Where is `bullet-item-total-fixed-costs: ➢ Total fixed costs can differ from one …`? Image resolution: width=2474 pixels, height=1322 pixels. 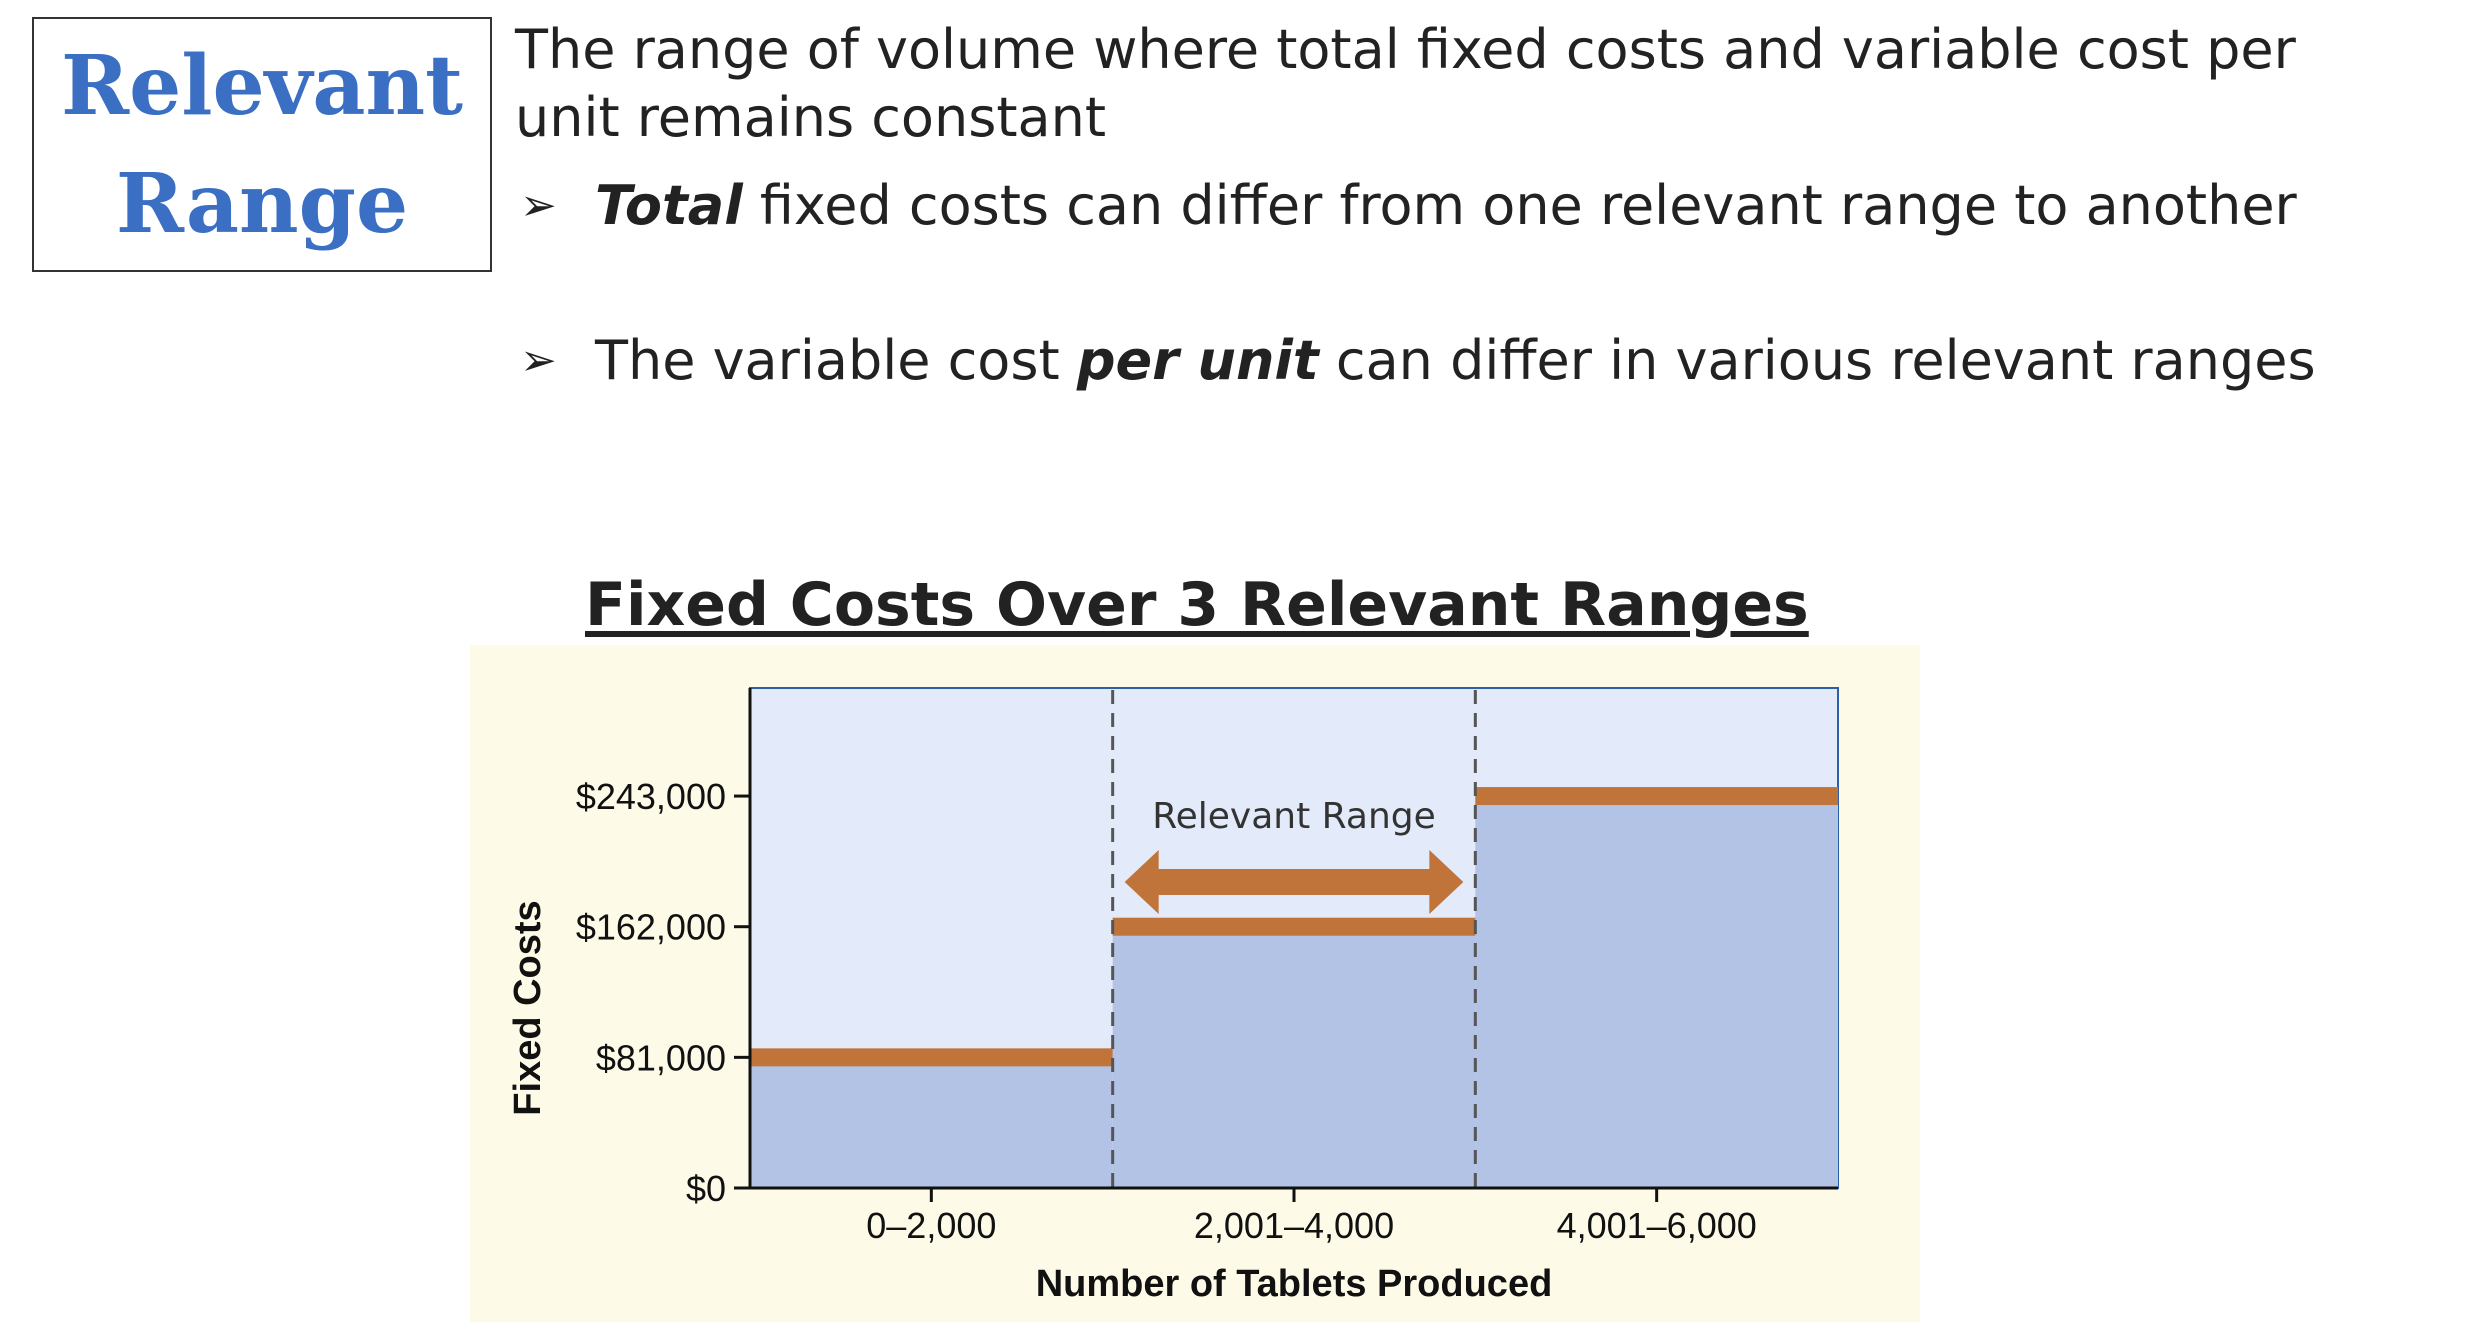 bullet-item-total-fixed-costs: ➢ Total fixed costs can differ from one … is located at coordinates (1450, 206).